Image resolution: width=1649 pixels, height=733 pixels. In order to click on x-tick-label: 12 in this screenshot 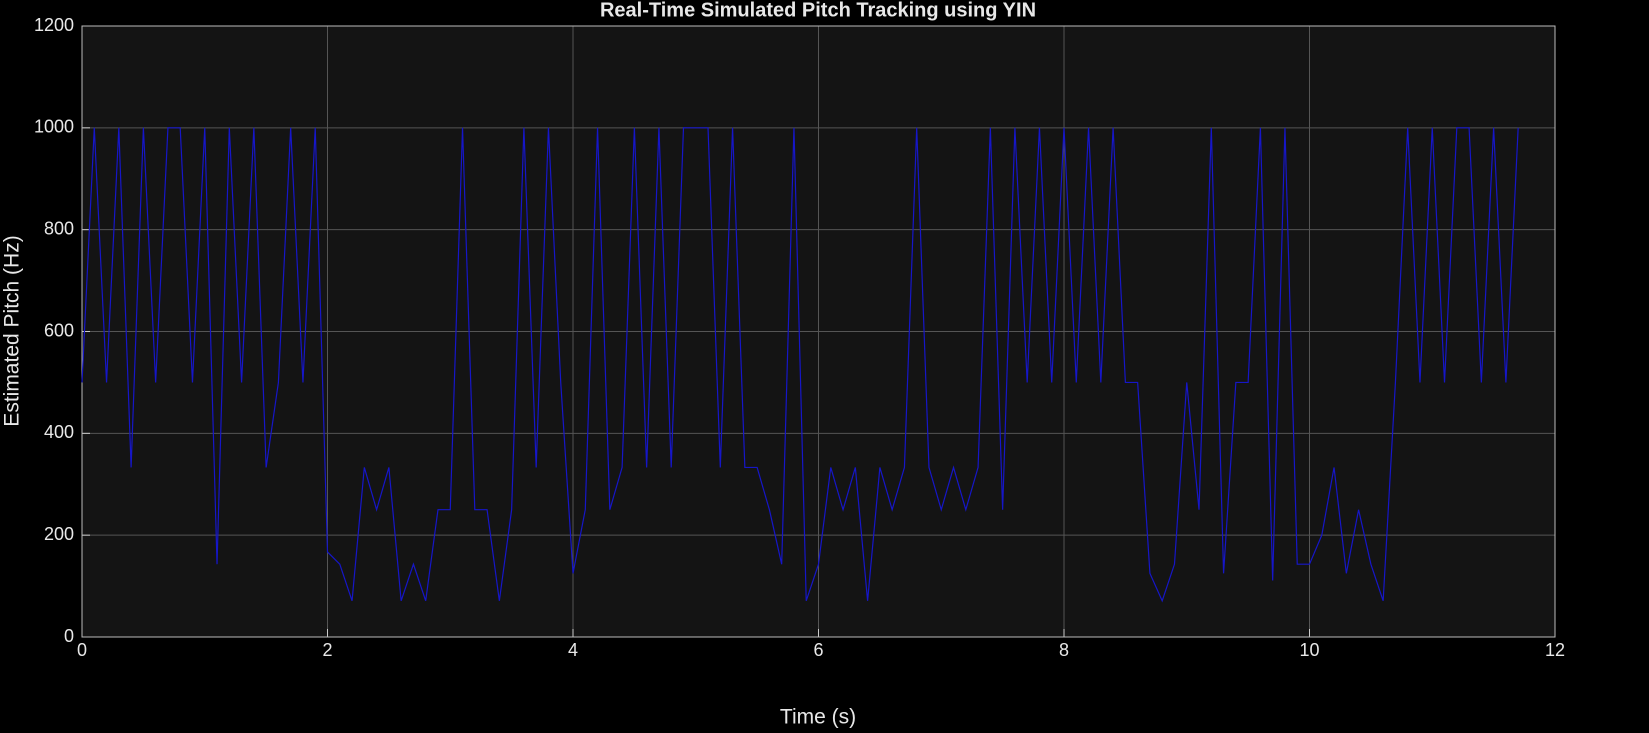, I will do `click(1555, 650)`.